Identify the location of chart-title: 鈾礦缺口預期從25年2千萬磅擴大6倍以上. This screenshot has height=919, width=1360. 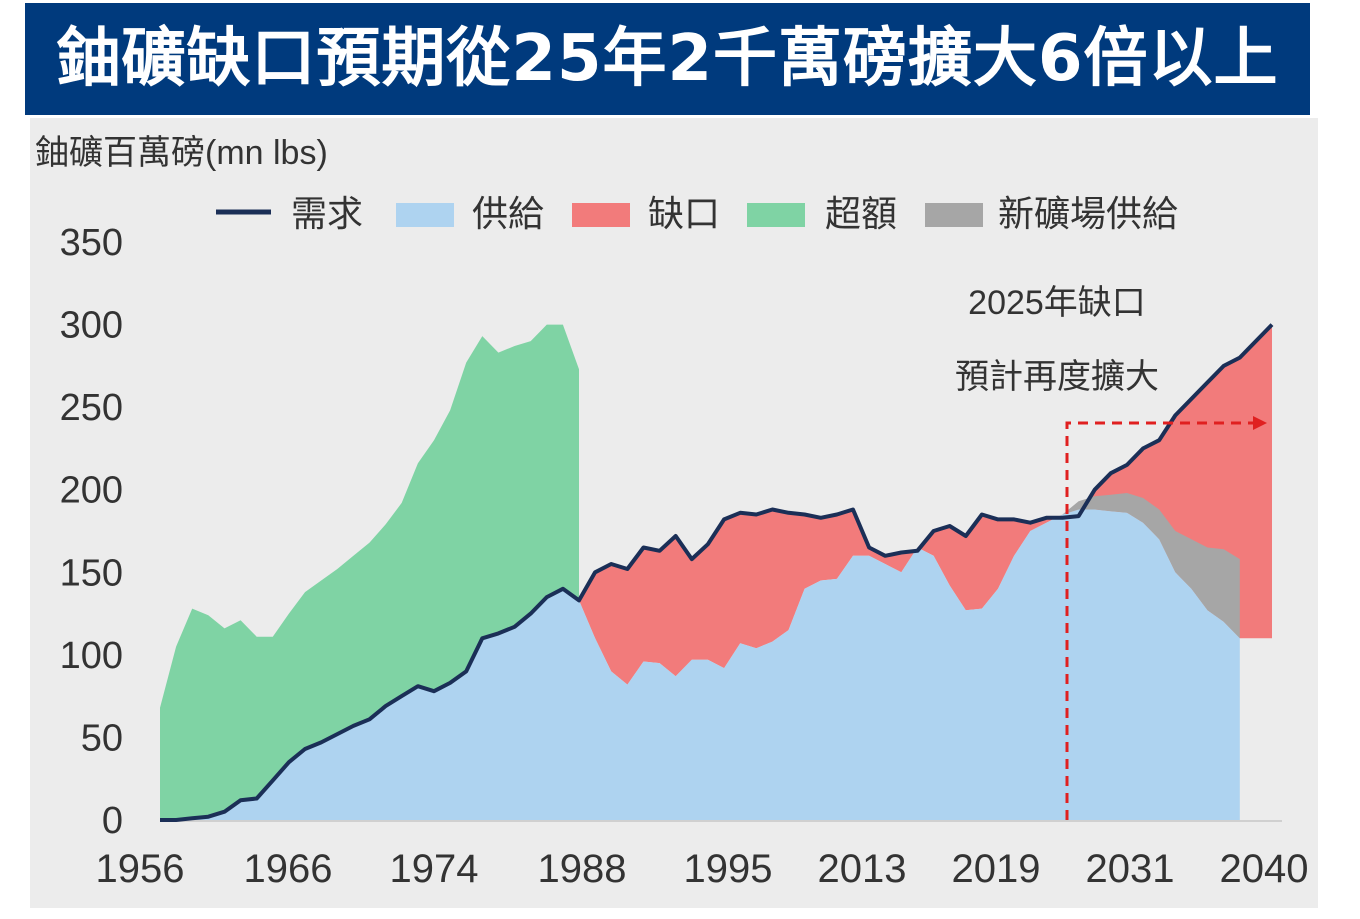
(667, 59).